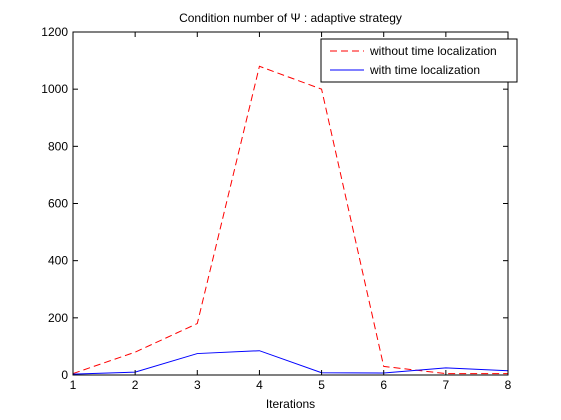  I want to click on y-tick-label: 400, so click(58, 261).